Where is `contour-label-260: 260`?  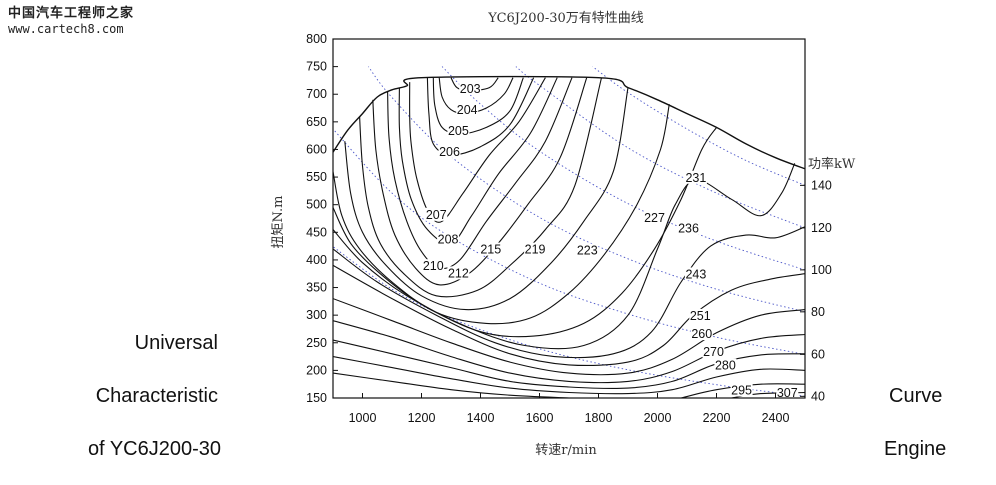 contour-label-260: 260 is located at coordinates (701, 334).